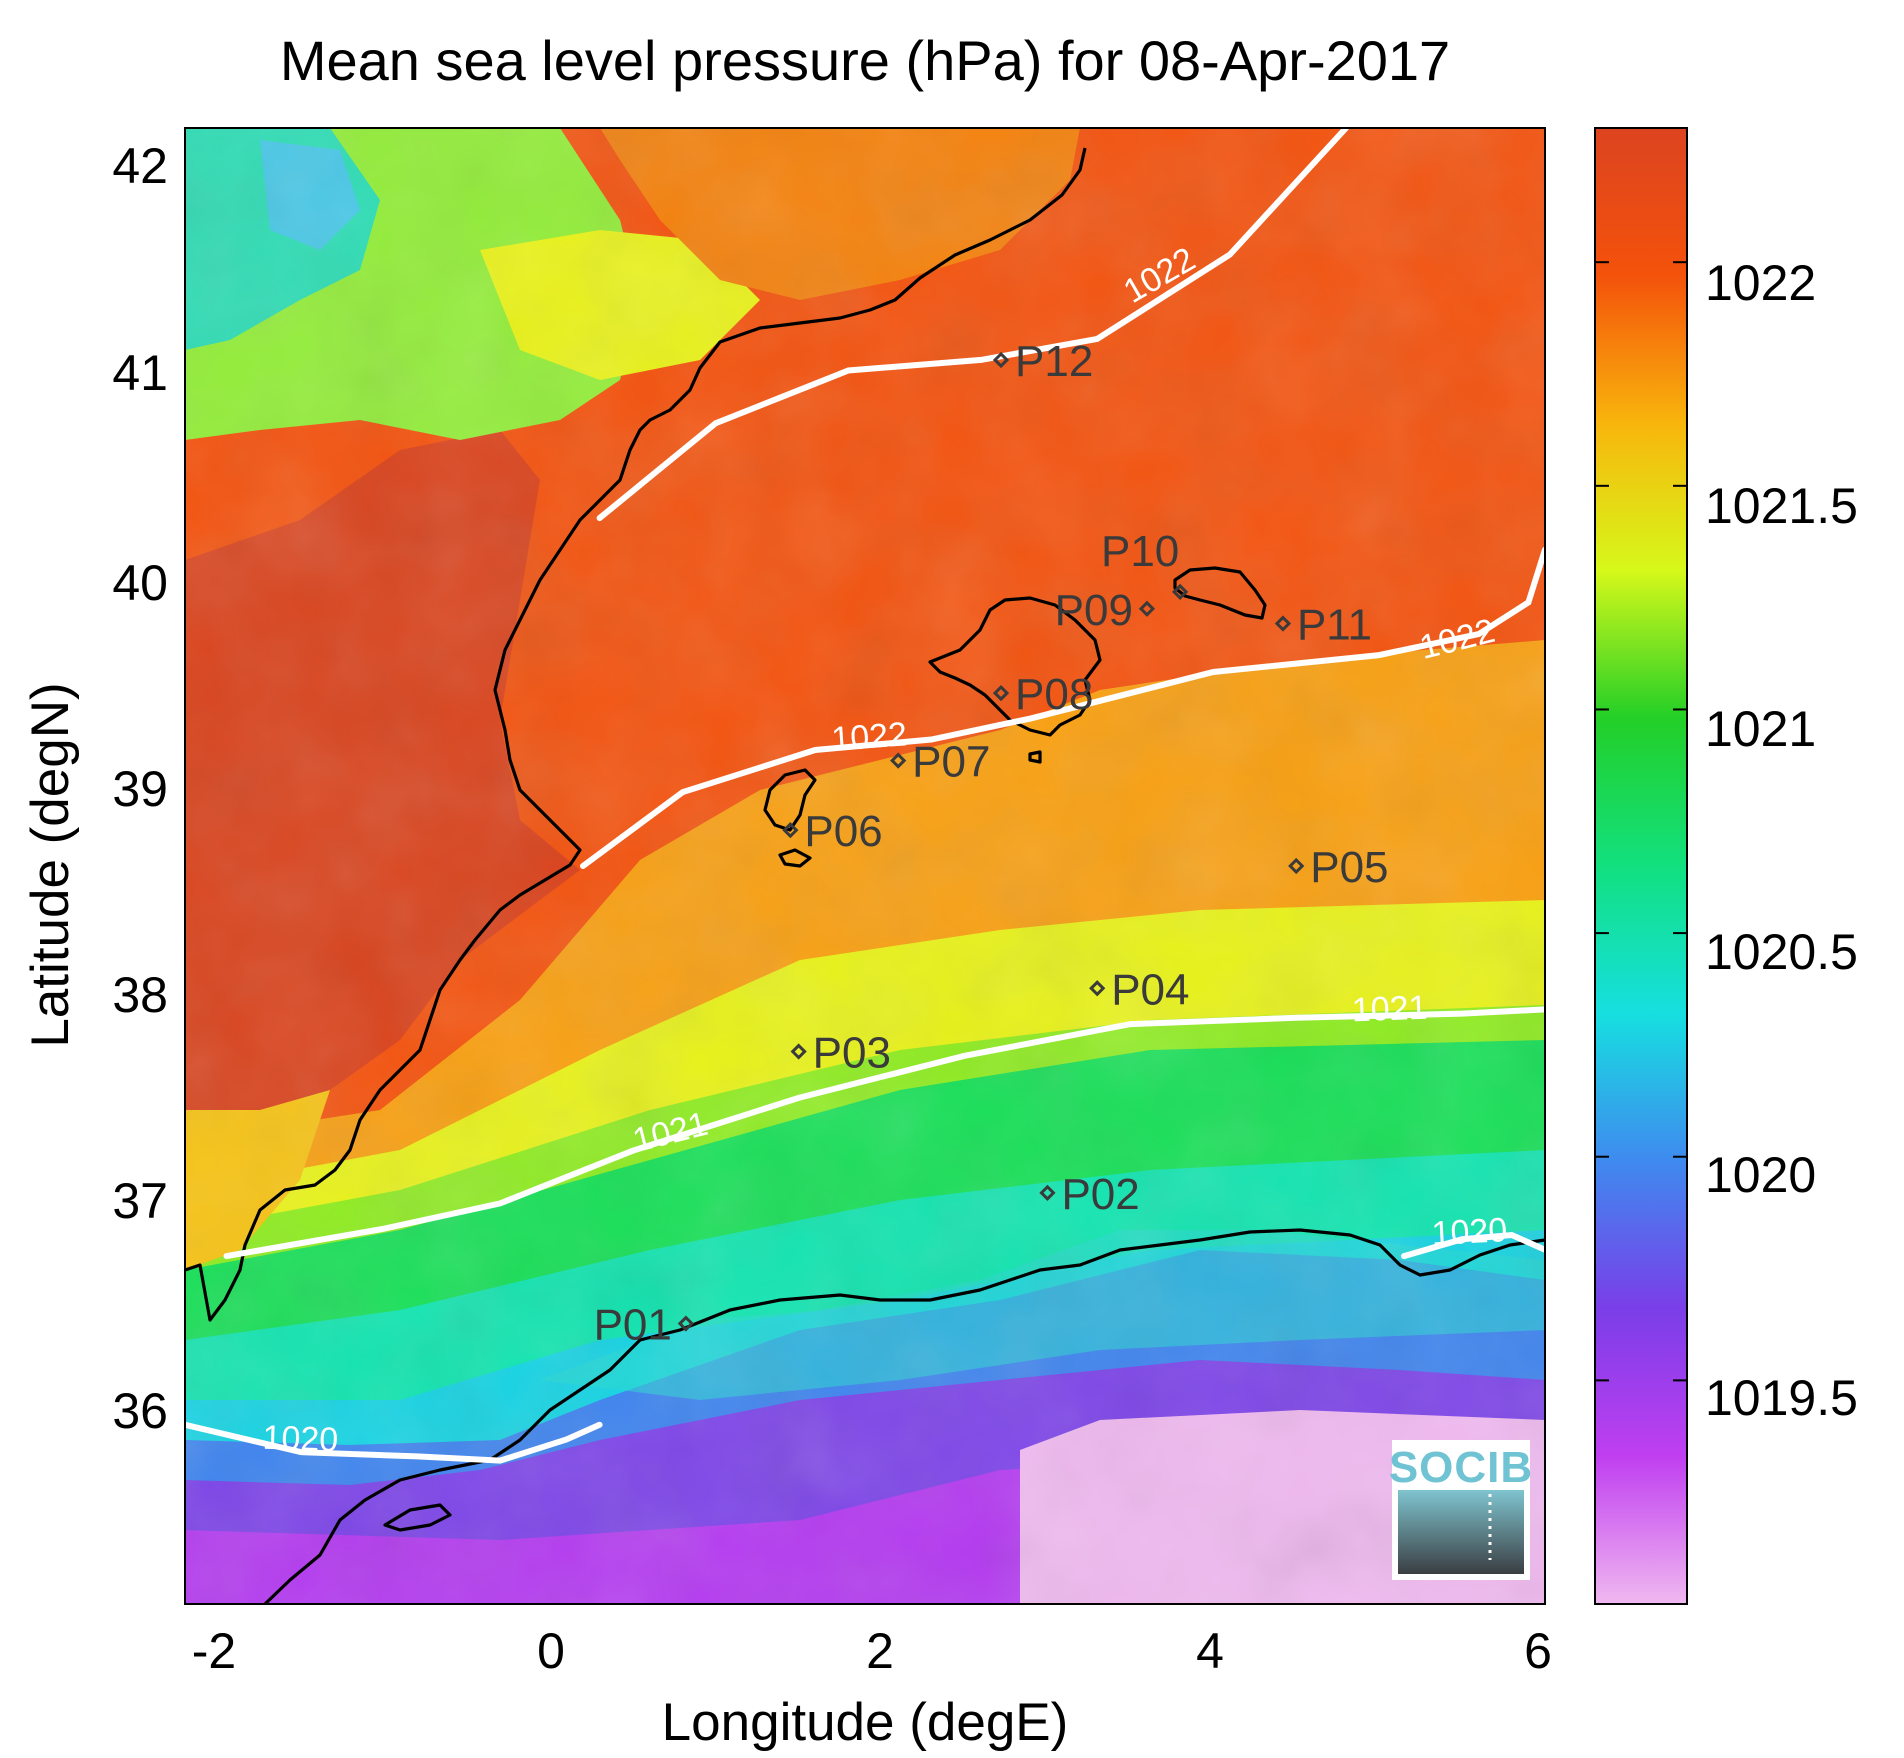 The height and width of the screenshot is (1758, 1904). Describe the element at coordinates (1760, 283) in the screenshot. I see `colorbar-tick-label: 1022` at that location.